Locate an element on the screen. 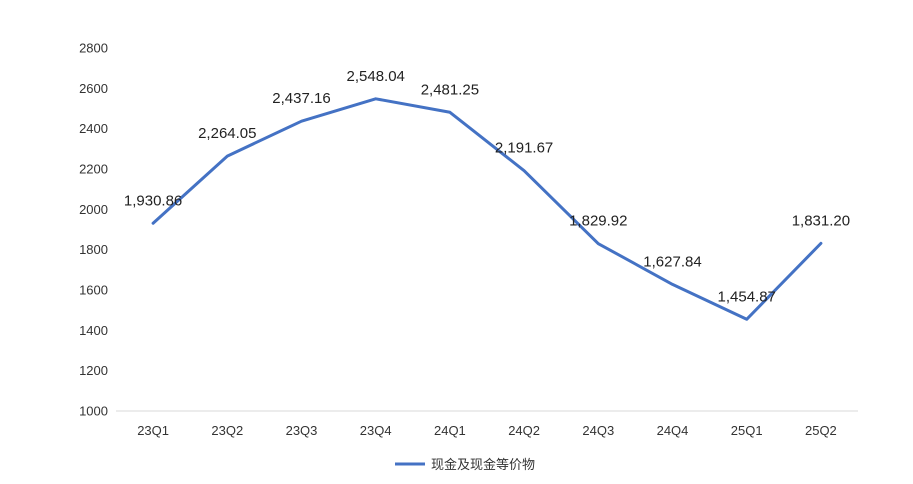 The image size is (913, 484). legend: 现金及现金等价物 is located at coordinates (465, 465).